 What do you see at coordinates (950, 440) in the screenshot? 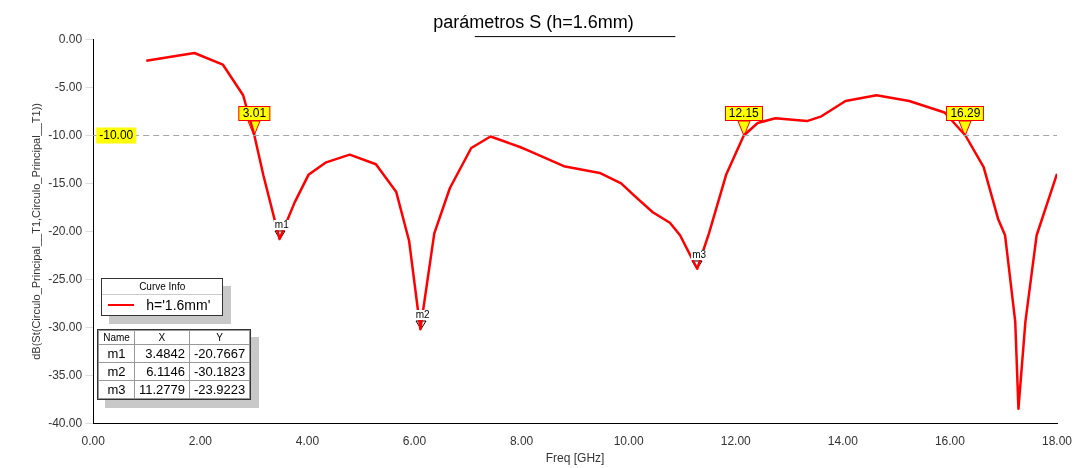
I see `x-tick-label: 16.00` at bounding box center [950, 440].